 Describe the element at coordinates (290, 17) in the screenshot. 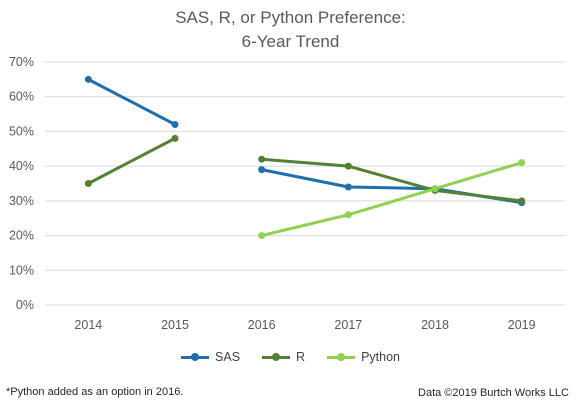

I see `chart-title-line-1: SAS, R, or Python Preference:` at that location.